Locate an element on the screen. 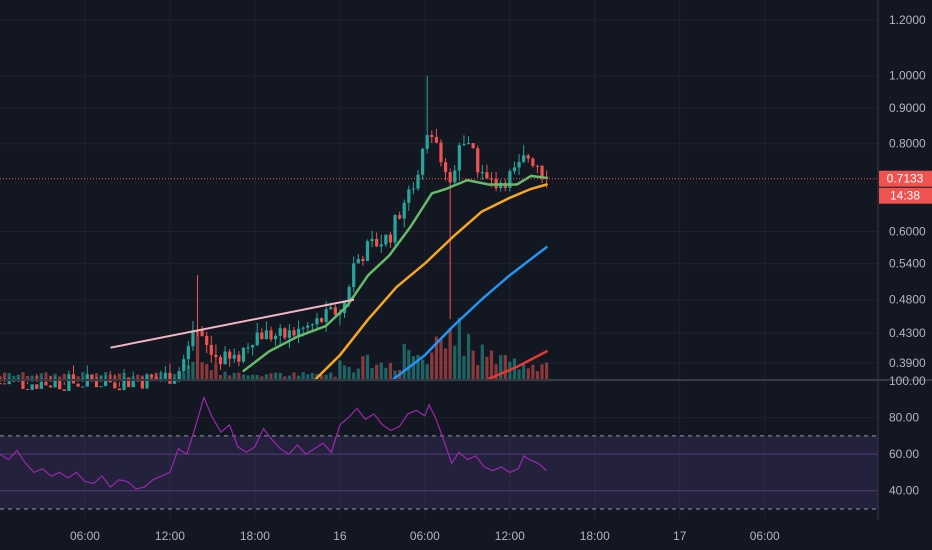  price-tick-label: 0.6000 is located at coordinates (907, 231).